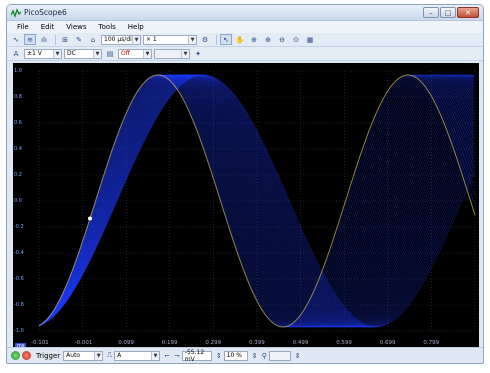  What do you see at coordinates (19, 227) in the screenshot?
I see `y-tick-label: -0.2` at bounding box center [19, 227].